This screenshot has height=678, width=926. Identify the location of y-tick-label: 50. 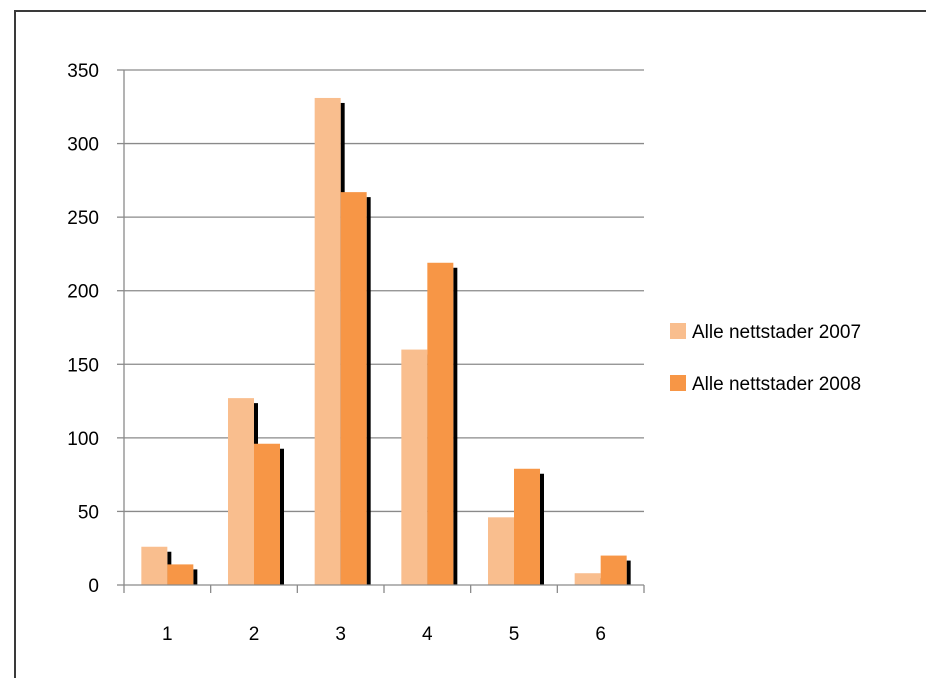
(88, 512).